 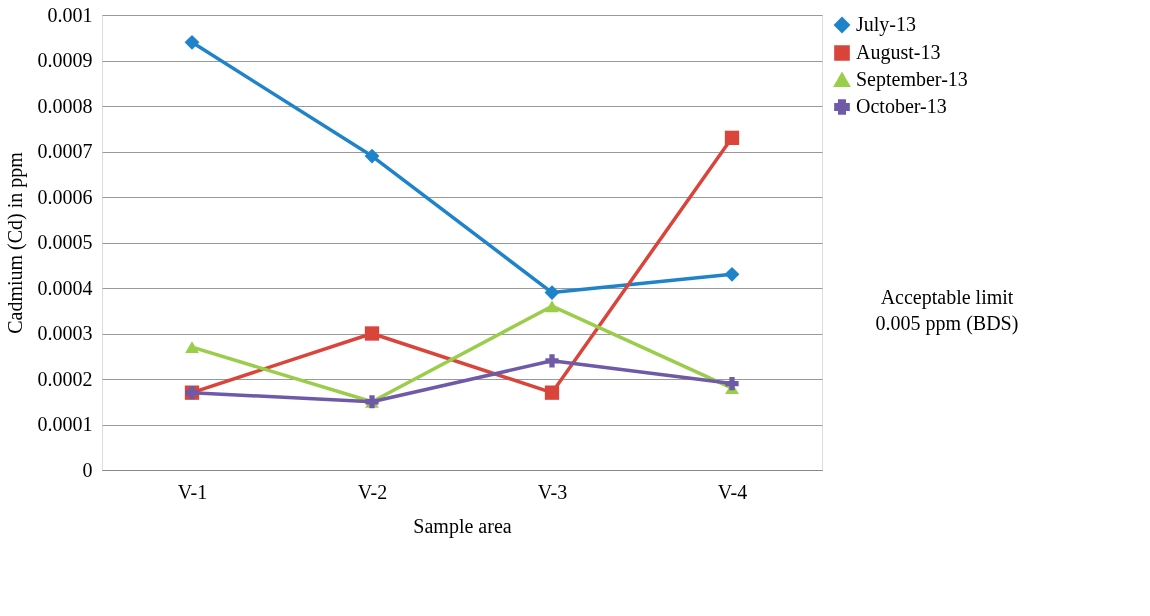 I want to click on y-tick-label: 0.0007, so click(x=65, y=151).